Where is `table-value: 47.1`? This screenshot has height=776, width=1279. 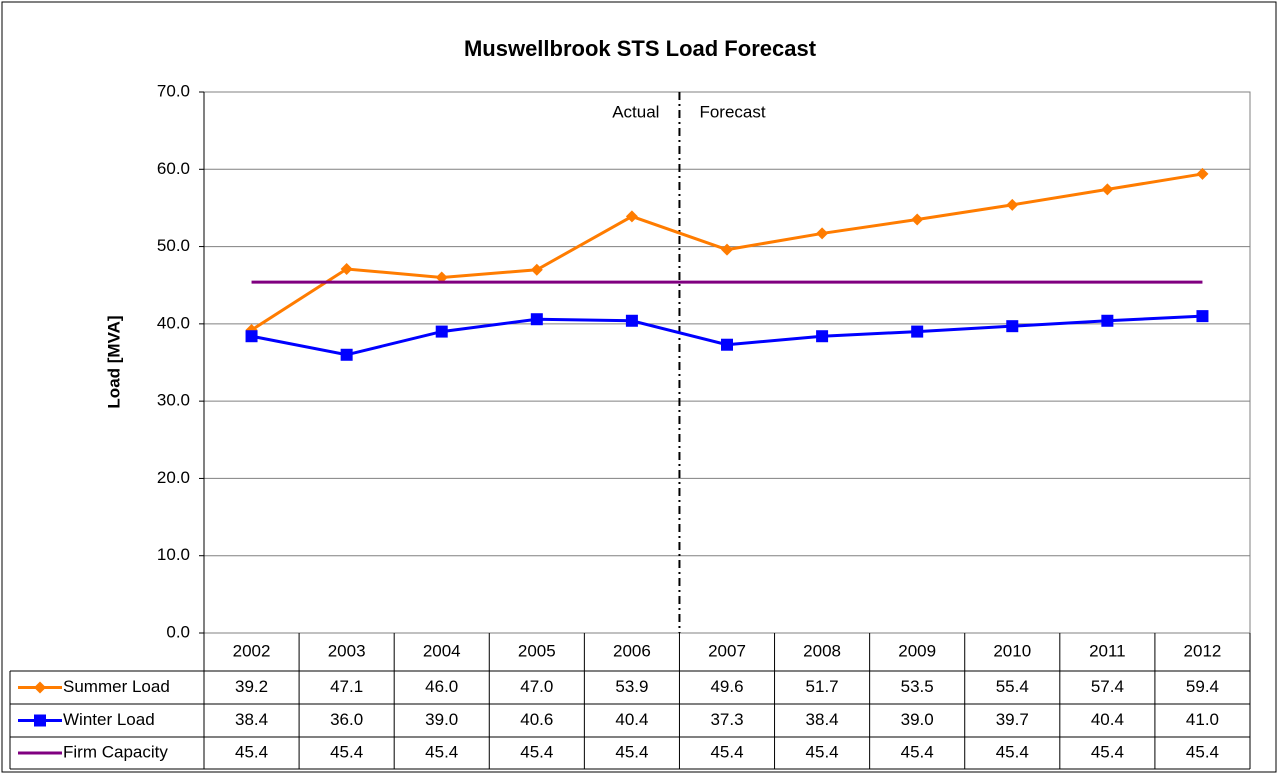
table-value: 47.1 is located at coordinates (346, 686).